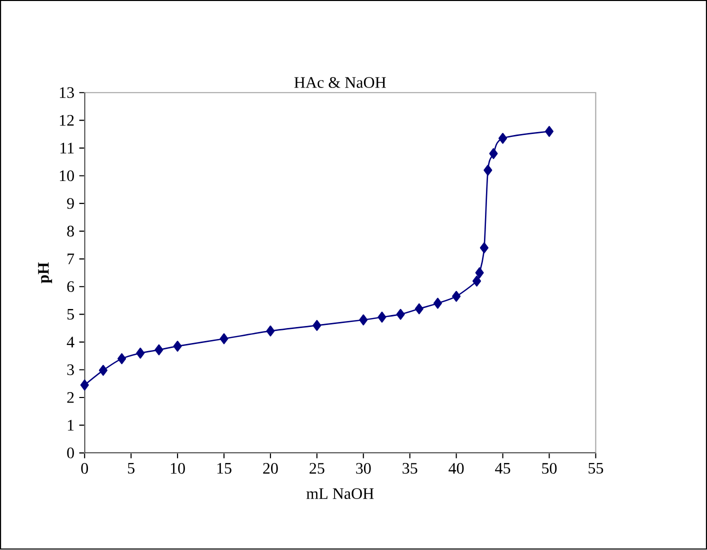 The height and width of the screenshot is (550, 707). What do you see at coordinates (502, 468) in the screenshot?
I see `x-tick-label: 45` at bounding box center [502, 468].